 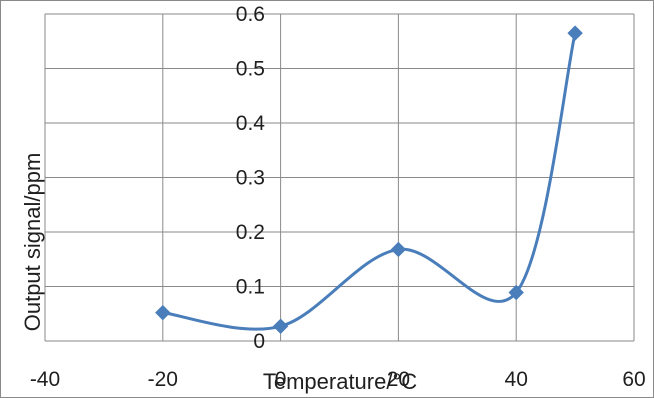 I want to click on y-tick-label: 0.2, so click(x=250, y=232).